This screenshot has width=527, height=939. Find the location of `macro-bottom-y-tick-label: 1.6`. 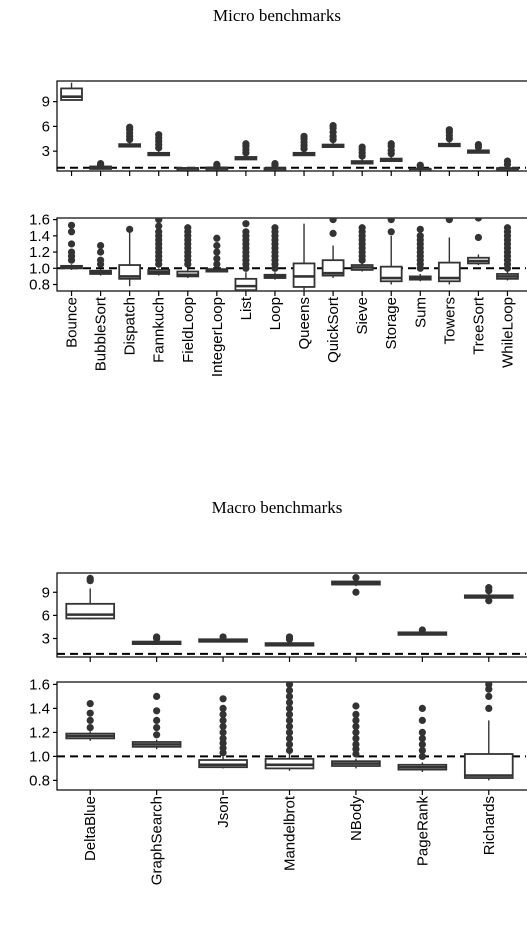

macro-bottom-y-tick-label: 1.6 is located at coordinates (39, 684).